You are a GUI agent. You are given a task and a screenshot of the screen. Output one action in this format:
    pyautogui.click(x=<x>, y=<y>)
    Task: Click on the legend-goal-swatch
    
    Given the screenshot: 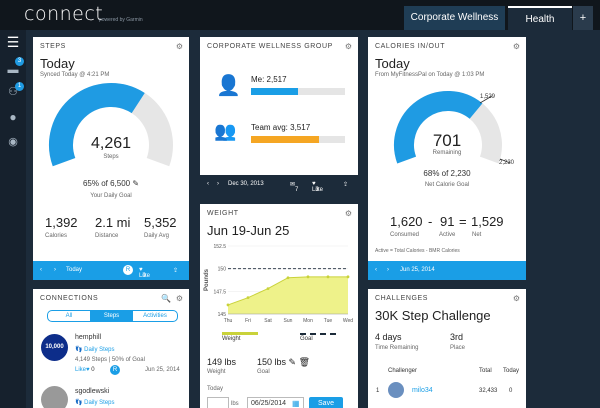 What is the action you would take?
    pyautogui.click(x=318, y=334)
    